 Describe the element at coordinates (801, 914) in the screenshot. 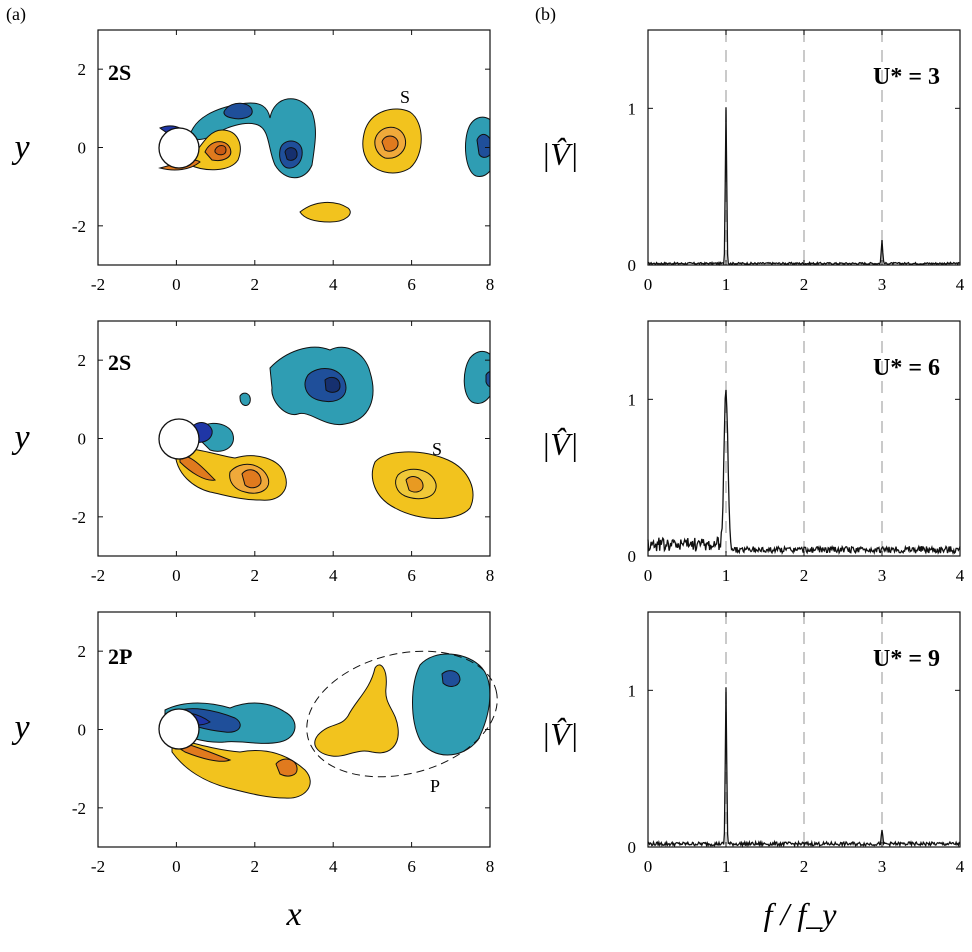

I see `spectrum-x-title: f / f_y` at that location.